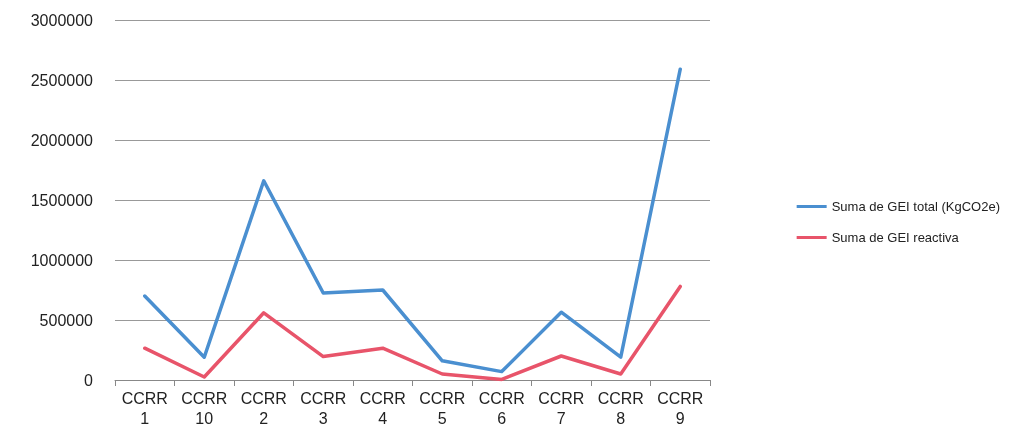  Describe the element at coordinates (263, 408) in the screenshot. I see `x-tick-label: CCRR 2` at that location.